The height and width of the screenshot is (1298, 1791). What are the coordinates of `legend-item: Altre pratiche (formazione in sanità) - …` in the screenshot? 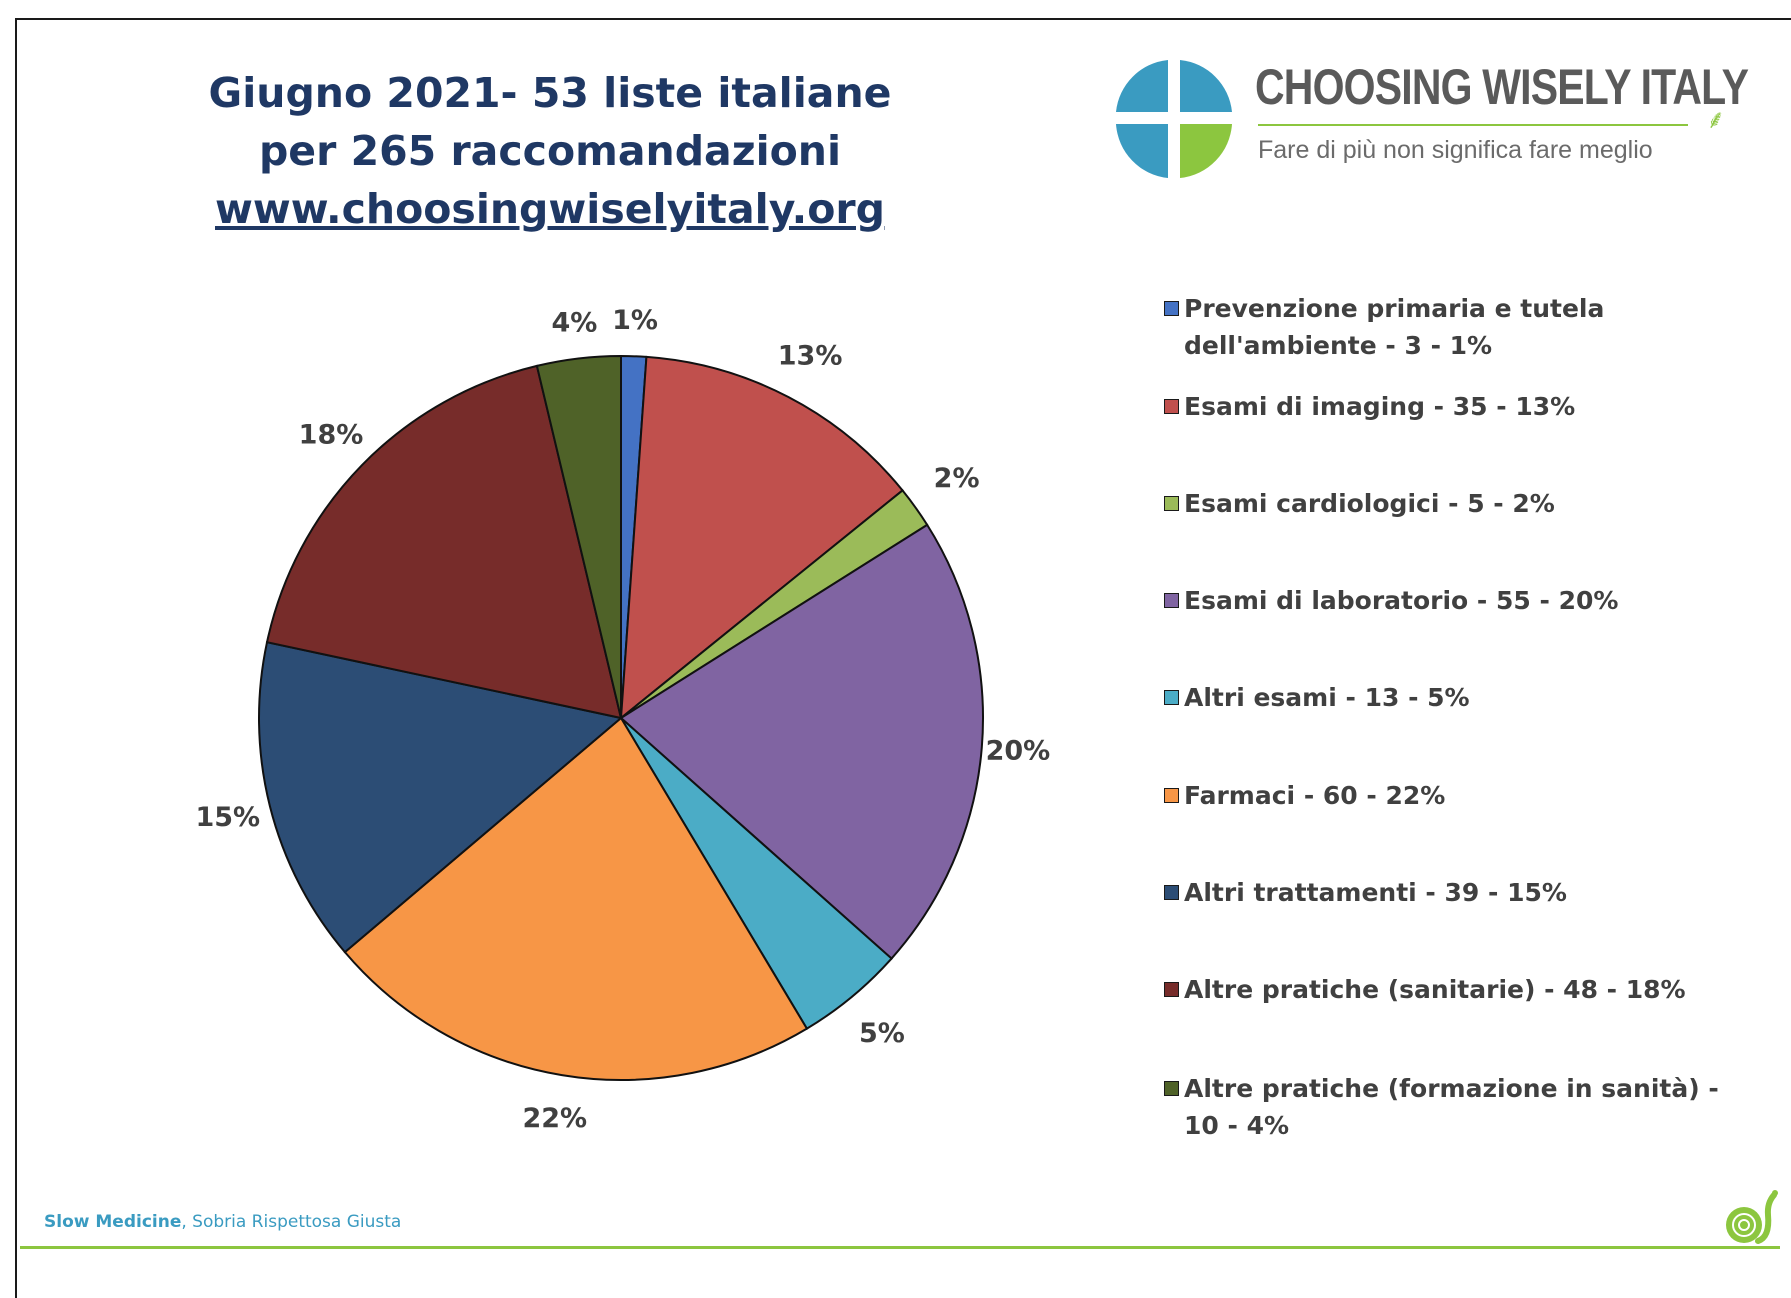 It's located at (1462, 1107).